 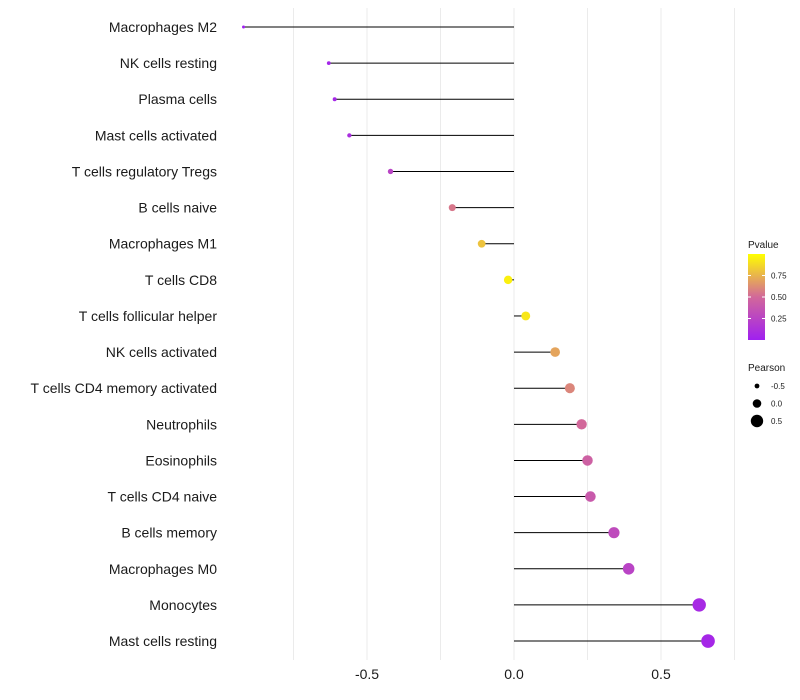 What do you see at coordinates (183, 605) in the screenshot?
I see `category-label: Monocytes` at bounding box center [183, 605].